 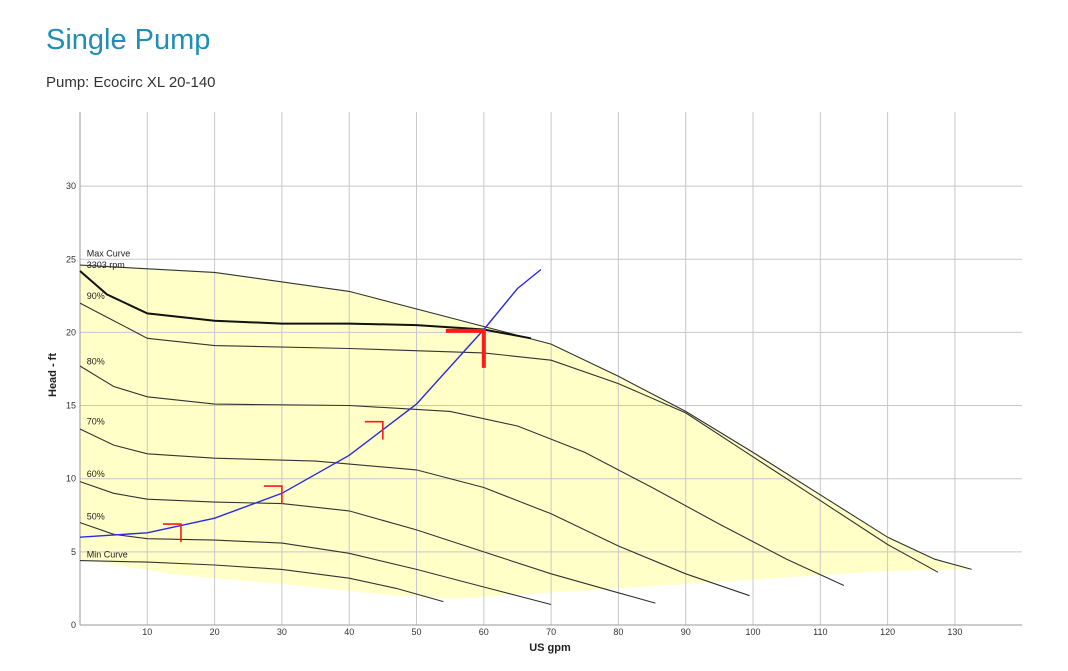 What do you see at coordinates (820, 632) in the screenshot?
I see `x-tick-label: 110` at bounding box center [820, 632].